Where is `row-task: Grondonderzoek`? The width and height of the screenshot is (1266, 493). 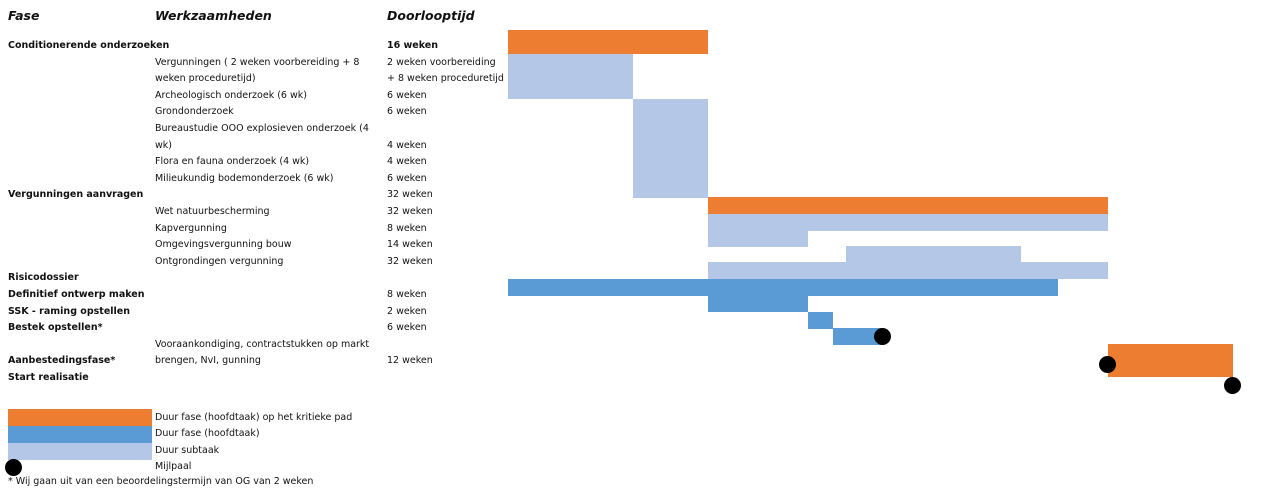 row-task: Grondonderzoek is located at coordinates (194, 112).